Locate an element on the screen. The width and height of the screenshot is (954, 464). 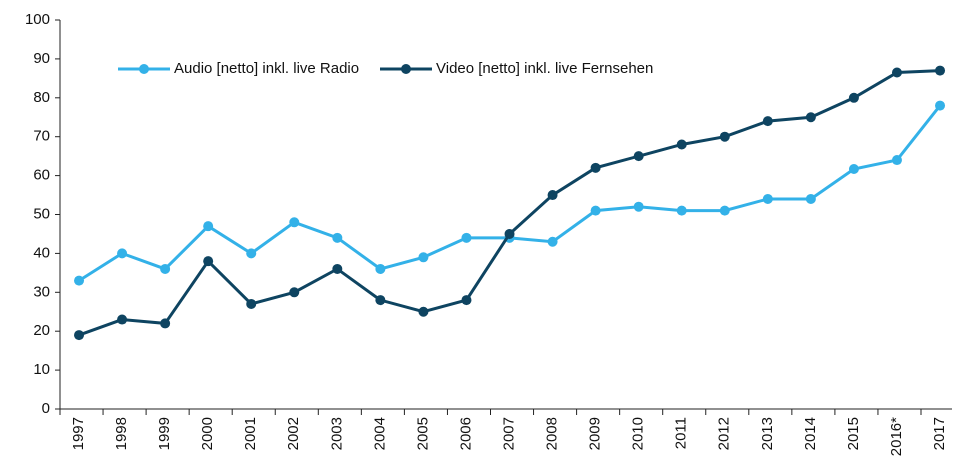
x-tick-label: 2009 is located at coordinates (595, 433).